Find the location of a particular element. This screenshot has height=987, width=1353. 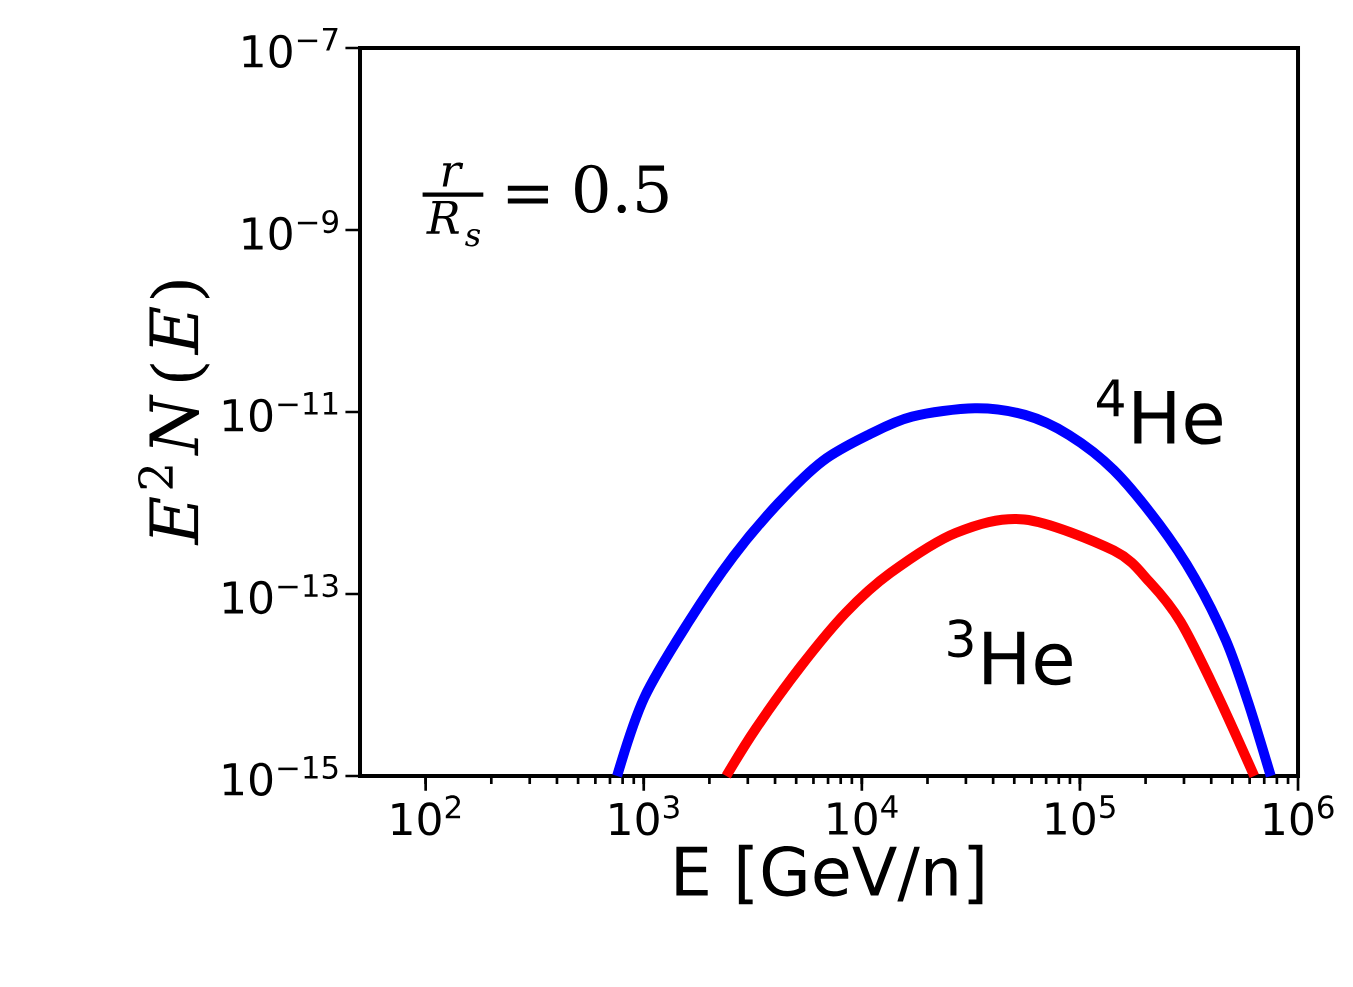

x-tick-label: 10$^{2}$ is located at coordinates (426, 815).